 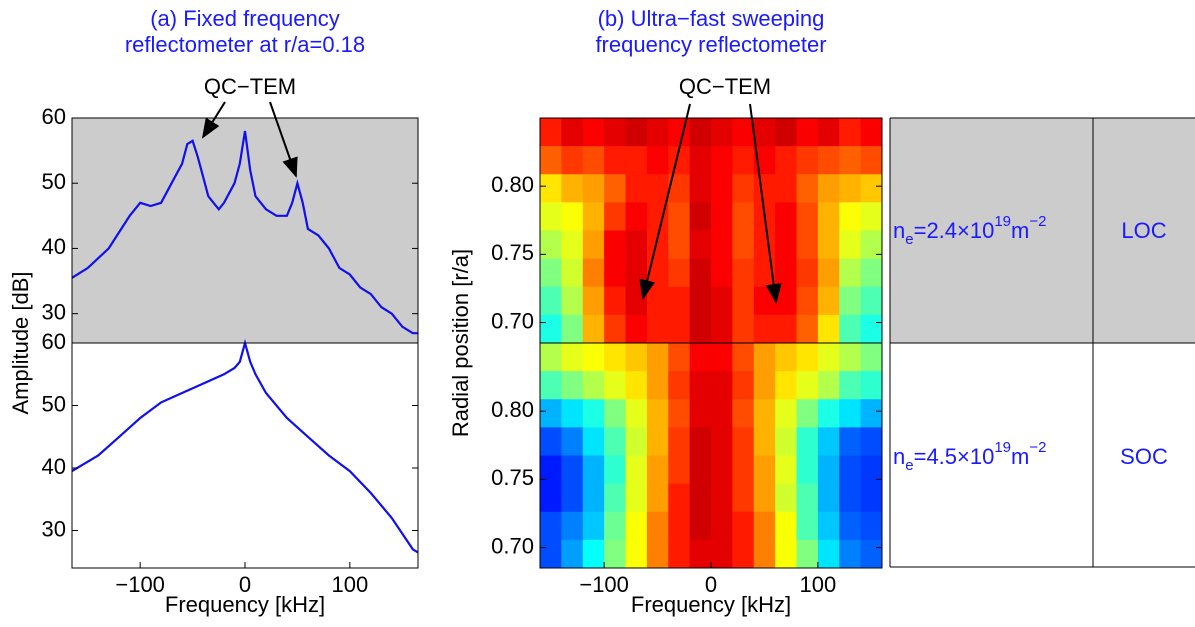 What do you see at coordinates (512, 409) in the screenshot?
I see `y-tick-label: 0.80` at bounding box center [512, 409].